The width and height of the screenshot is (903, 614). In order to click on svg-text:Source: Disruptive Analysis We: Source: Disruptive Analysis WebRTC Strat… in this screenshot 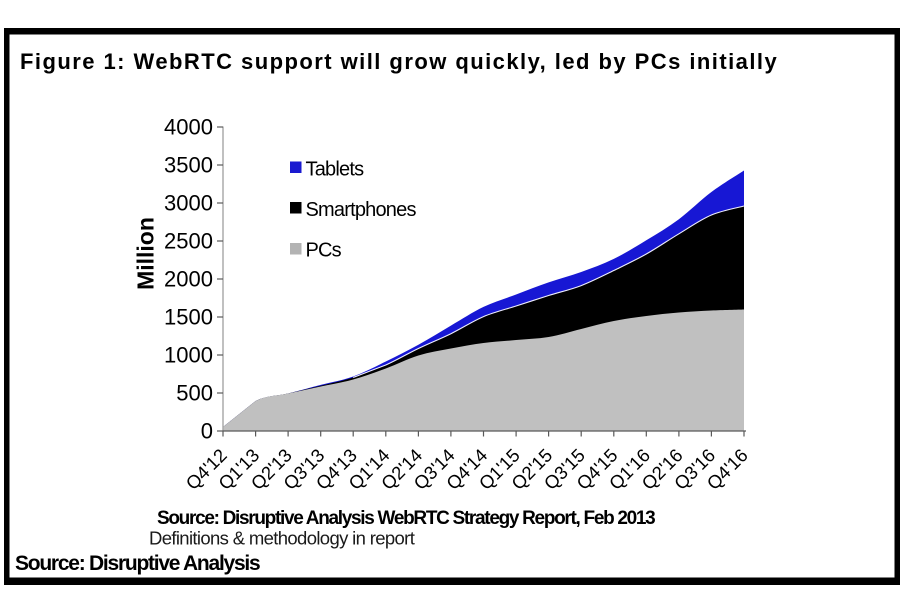, I will do `click(406, 518)`.